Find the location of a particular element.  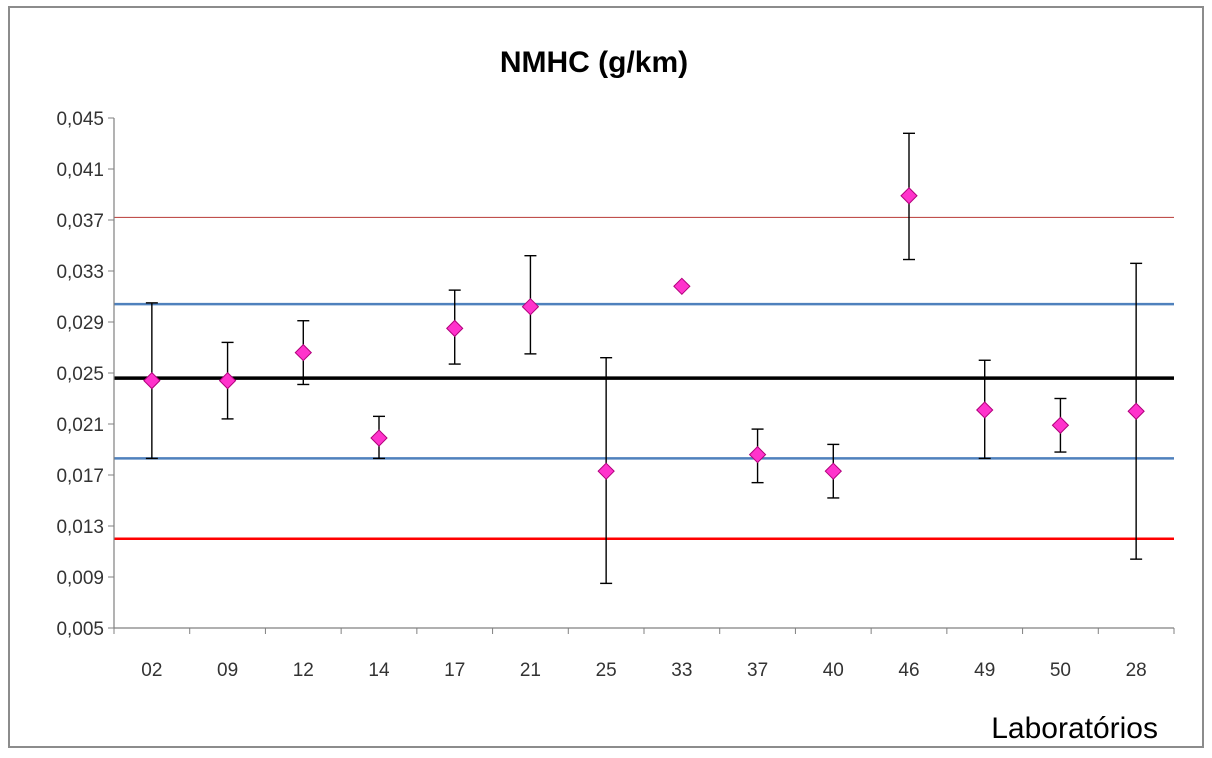

chart-title: NMHC (g/km) is located at coordinates (594, 62).